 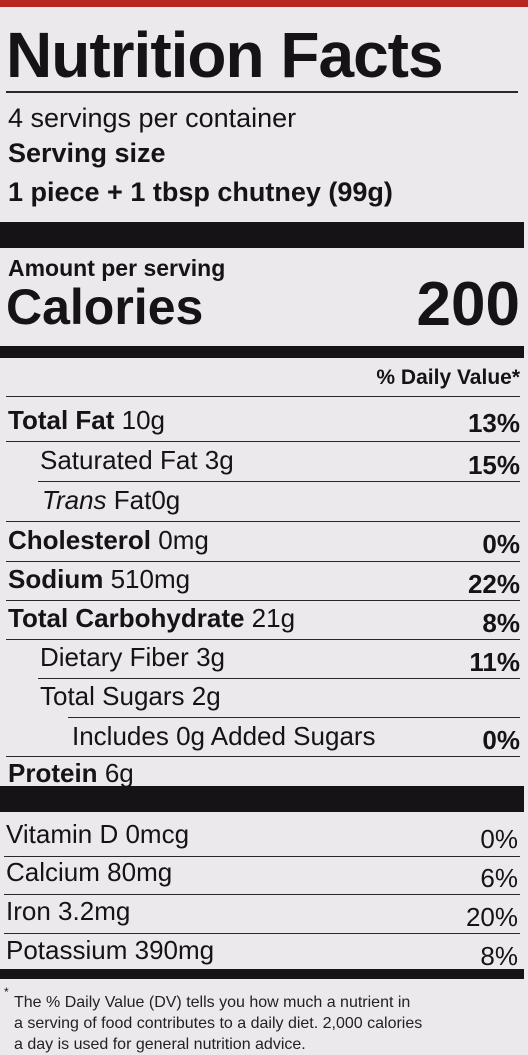 I want to click on nutrient-row-cholesterol: Cholesterol 0mg, so click(x=108, y=540).